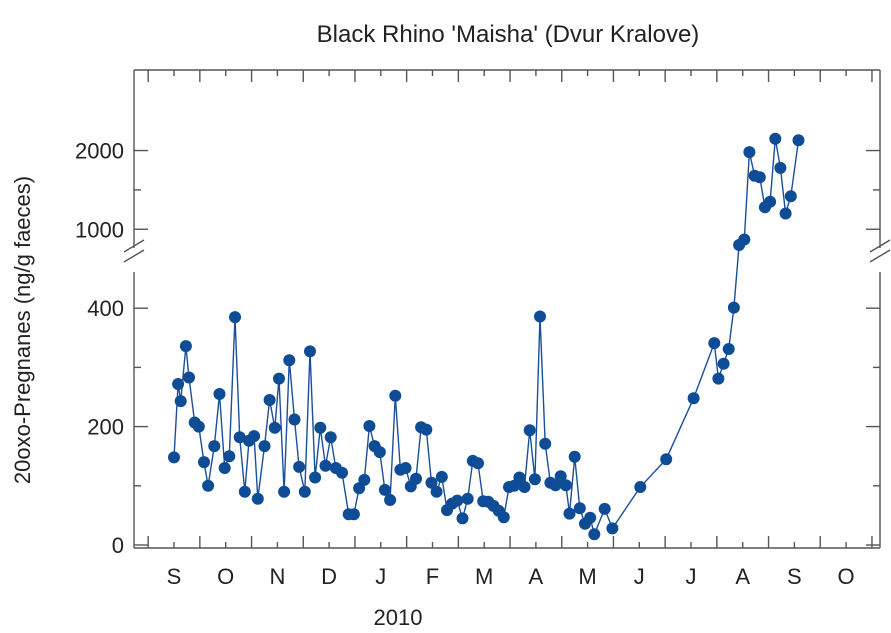 Image resolution: width=891 pixels, height=633 pixels. Describe the element at coordinates (99, 151) in the screenshot. I see `y-tick-label: 2000` at that location.